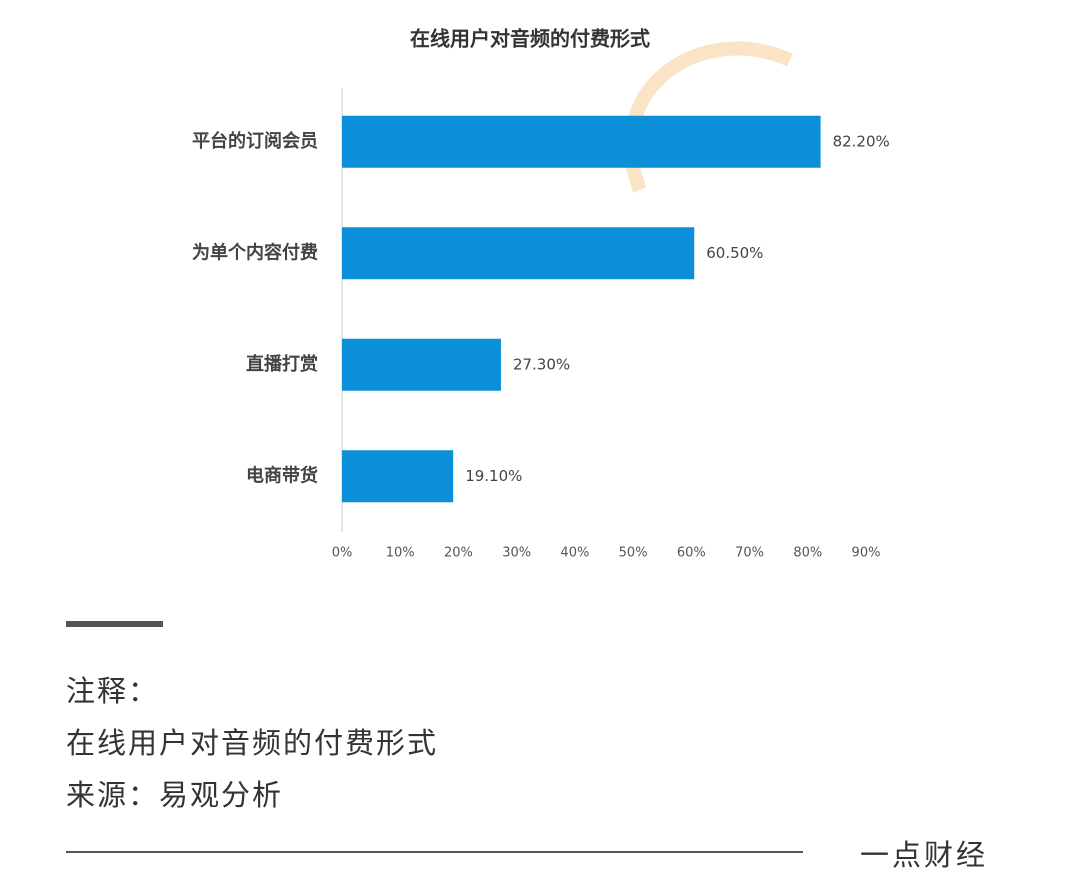  Describe the element at coordinates (114, 624) in the screenshot. I see `note-divider` at that location.